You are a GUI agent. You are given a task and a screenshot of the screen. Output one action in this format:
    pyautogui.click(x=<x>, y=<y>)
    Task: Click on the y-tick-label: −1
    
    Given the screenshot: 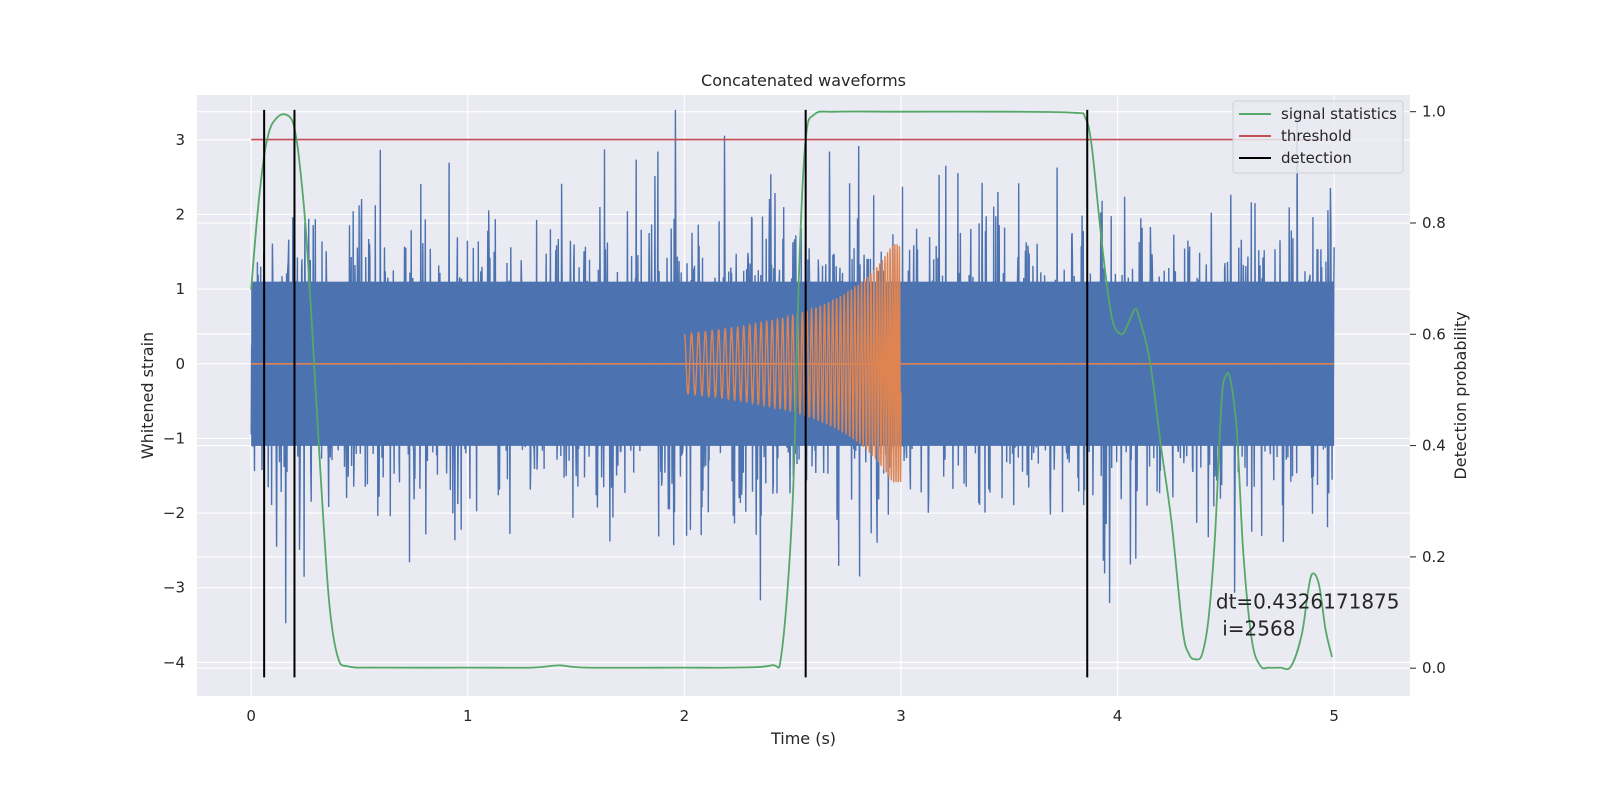 What is the action you would take?
    pyautogui.click(x=174, y=438)
    